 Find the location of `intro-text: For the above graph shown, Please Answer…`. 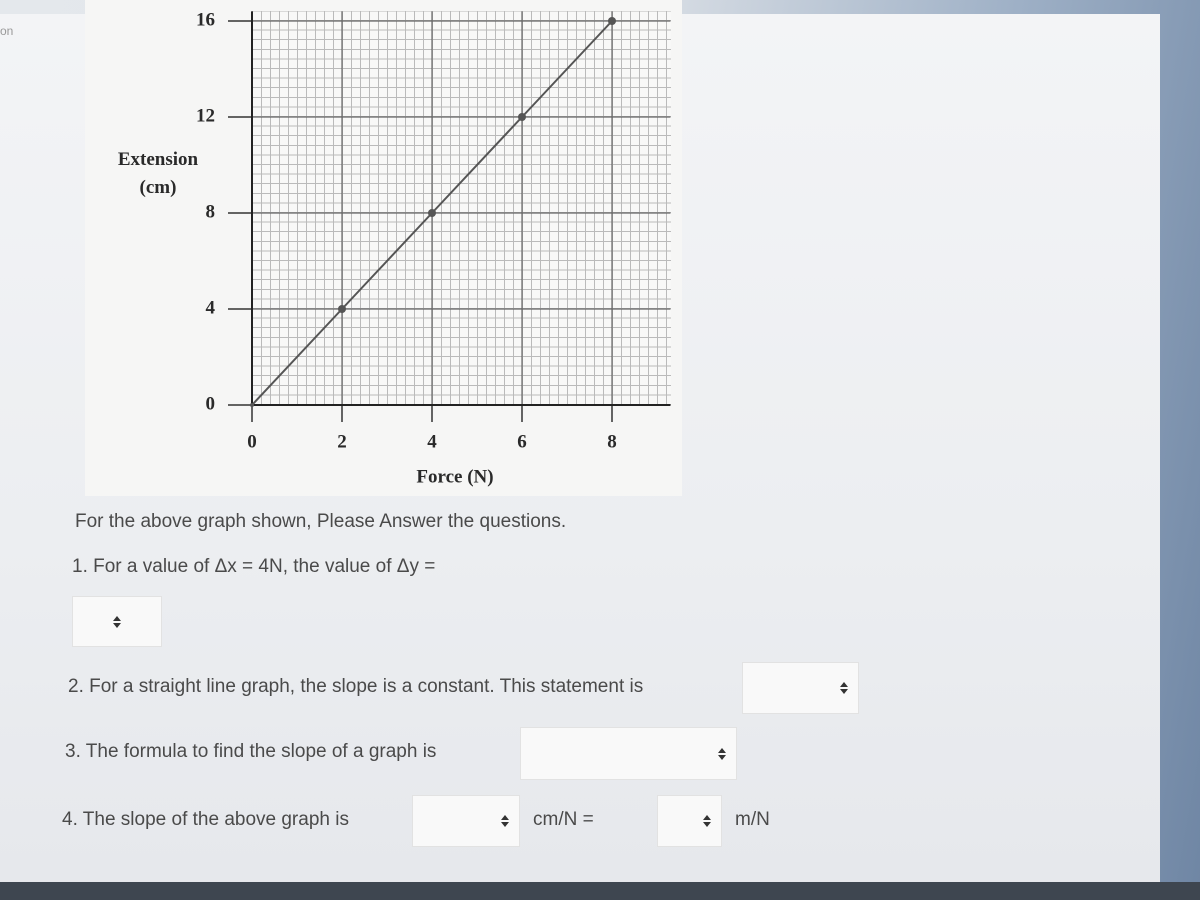

intro-text: For the above graph shown, Please Answer… is located at coordinates (321, 521).